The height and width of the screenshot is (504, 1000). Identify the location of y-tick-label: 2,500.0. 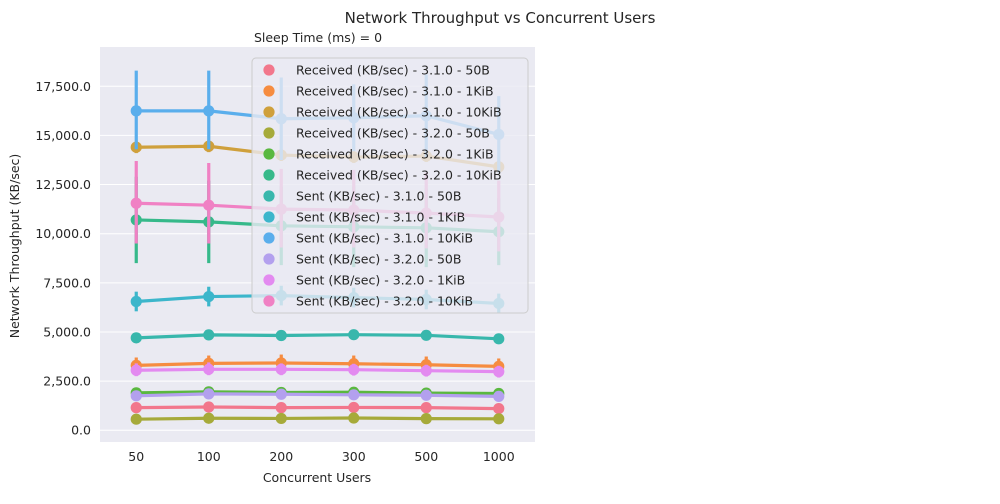
(67, 381).